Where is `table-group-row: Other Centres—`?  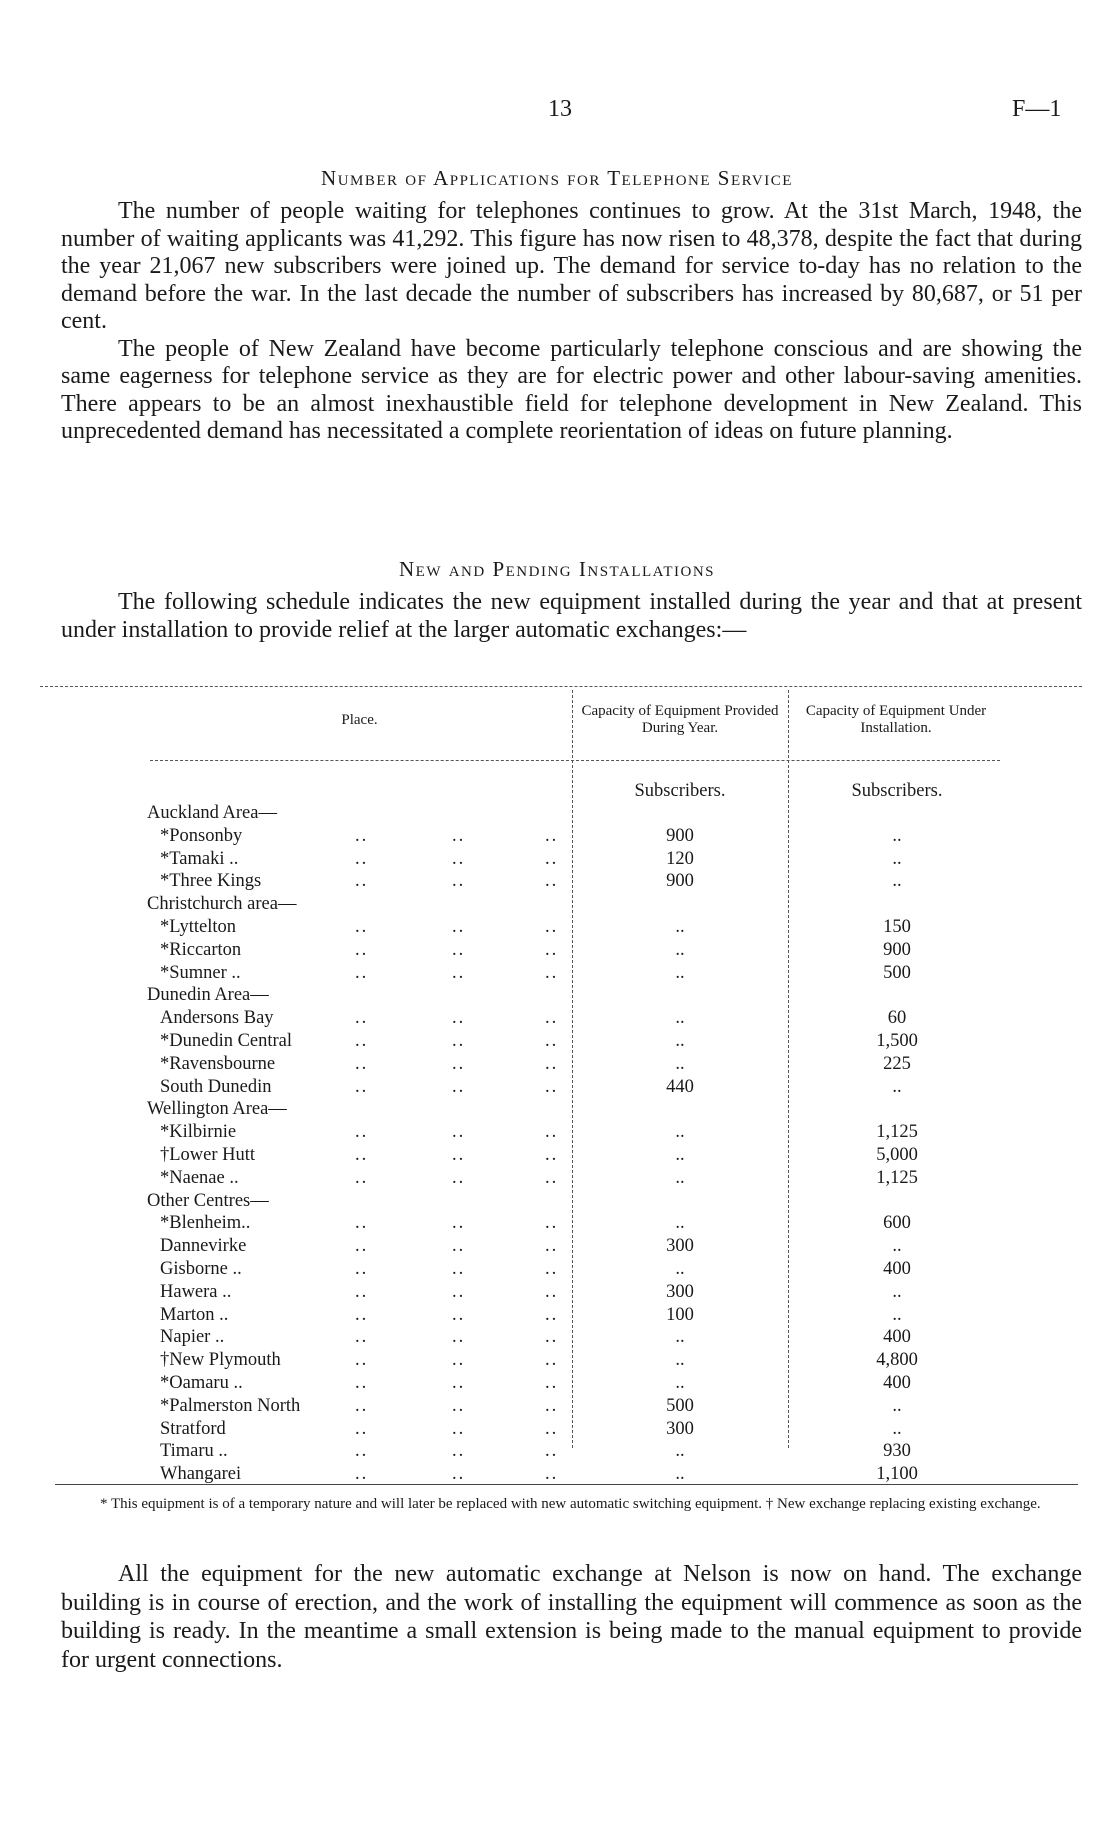 table-group-row: Other Centres— is located at coordinates (557, 1202).